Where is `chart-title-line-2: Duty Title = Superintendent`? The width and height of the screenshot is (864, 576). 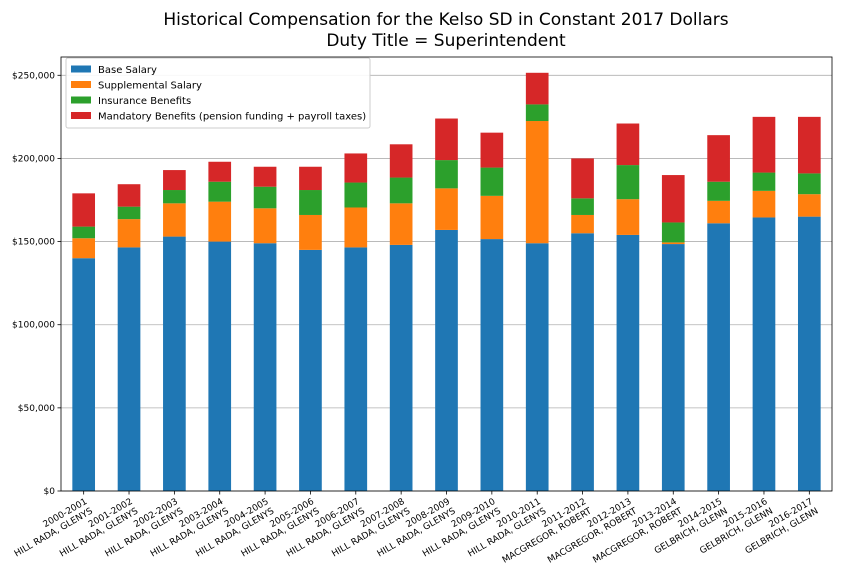
chart-title-line-2: Duty Title = Superintendent is located at coordinates (446, 41).